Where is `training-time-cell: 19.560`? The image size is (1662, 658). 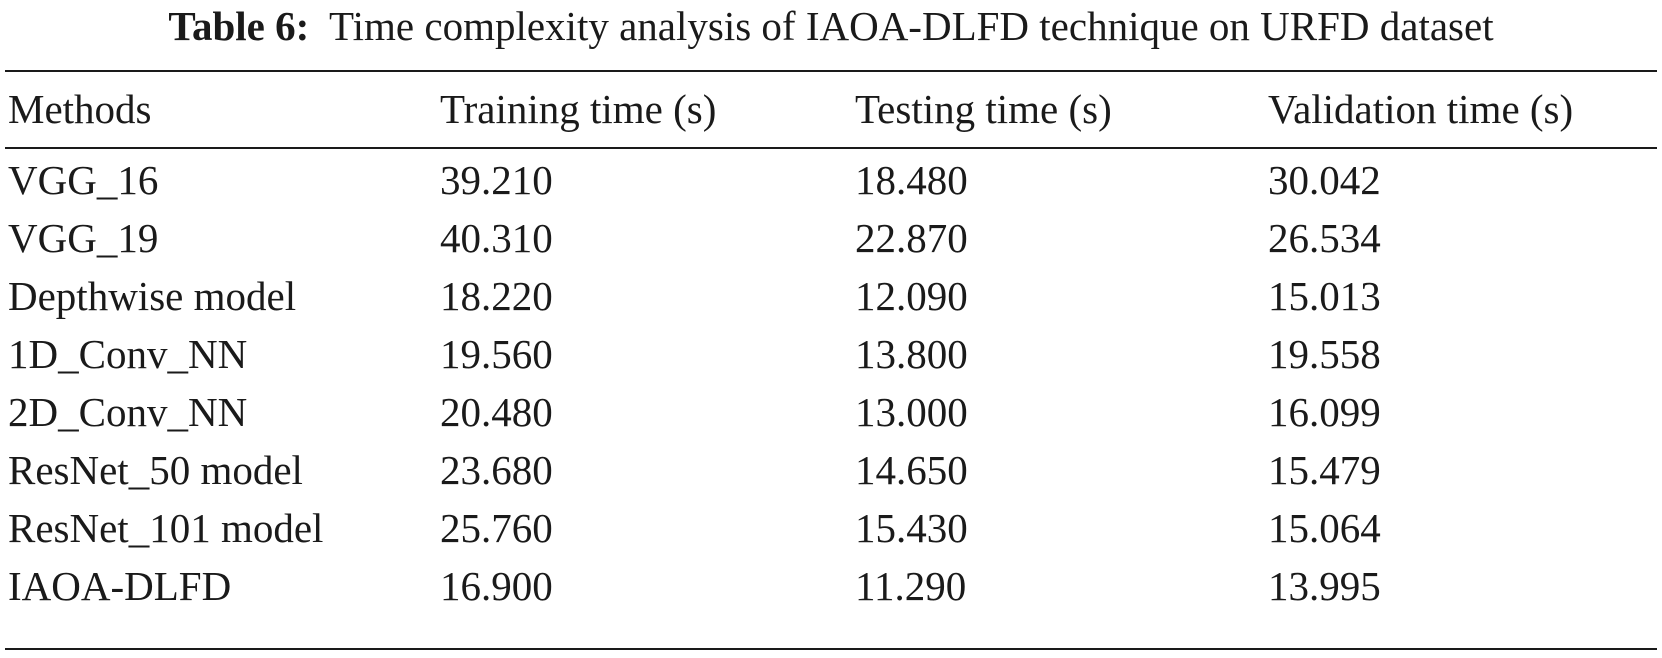 training-time-cell: 19.560 is located at coordinates (496, 354).